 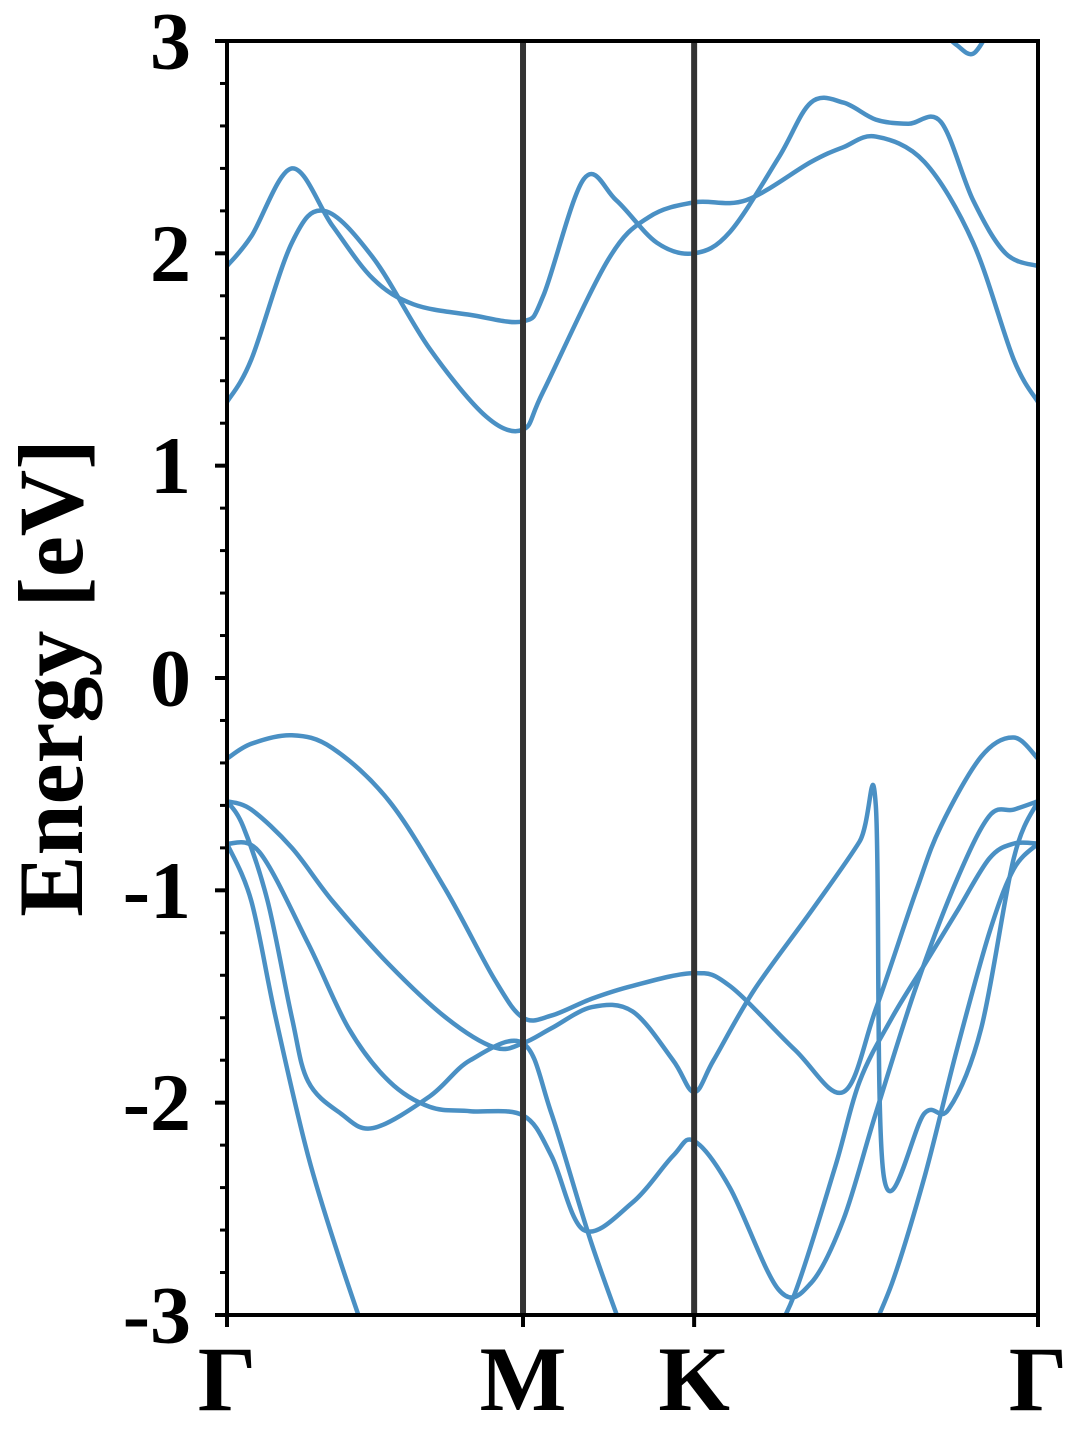 I want to click on x-tick-label: M, so click(x=523, y=1379).